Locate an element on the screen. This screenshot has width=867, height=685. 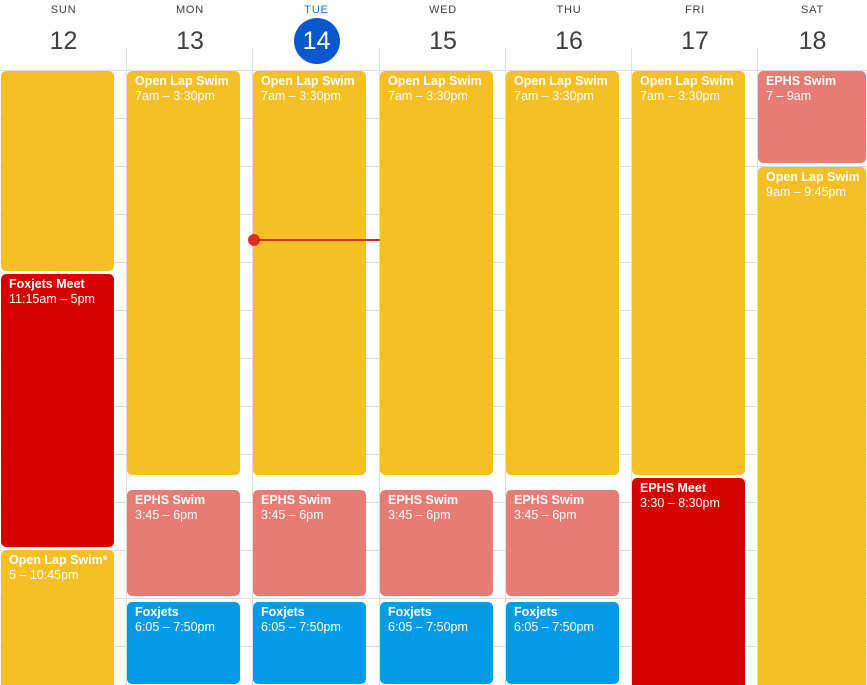
event-time: 11:15am – 5pm is located at coordinates (52, 299).